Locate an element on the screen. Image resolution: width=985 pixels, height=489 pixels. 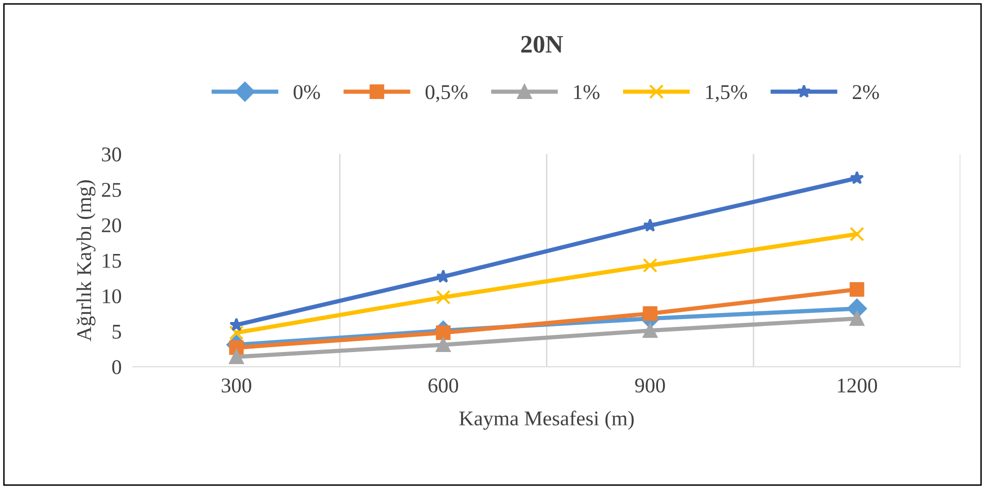
y-tick-label: 10 is located at coordinates (112, 296).